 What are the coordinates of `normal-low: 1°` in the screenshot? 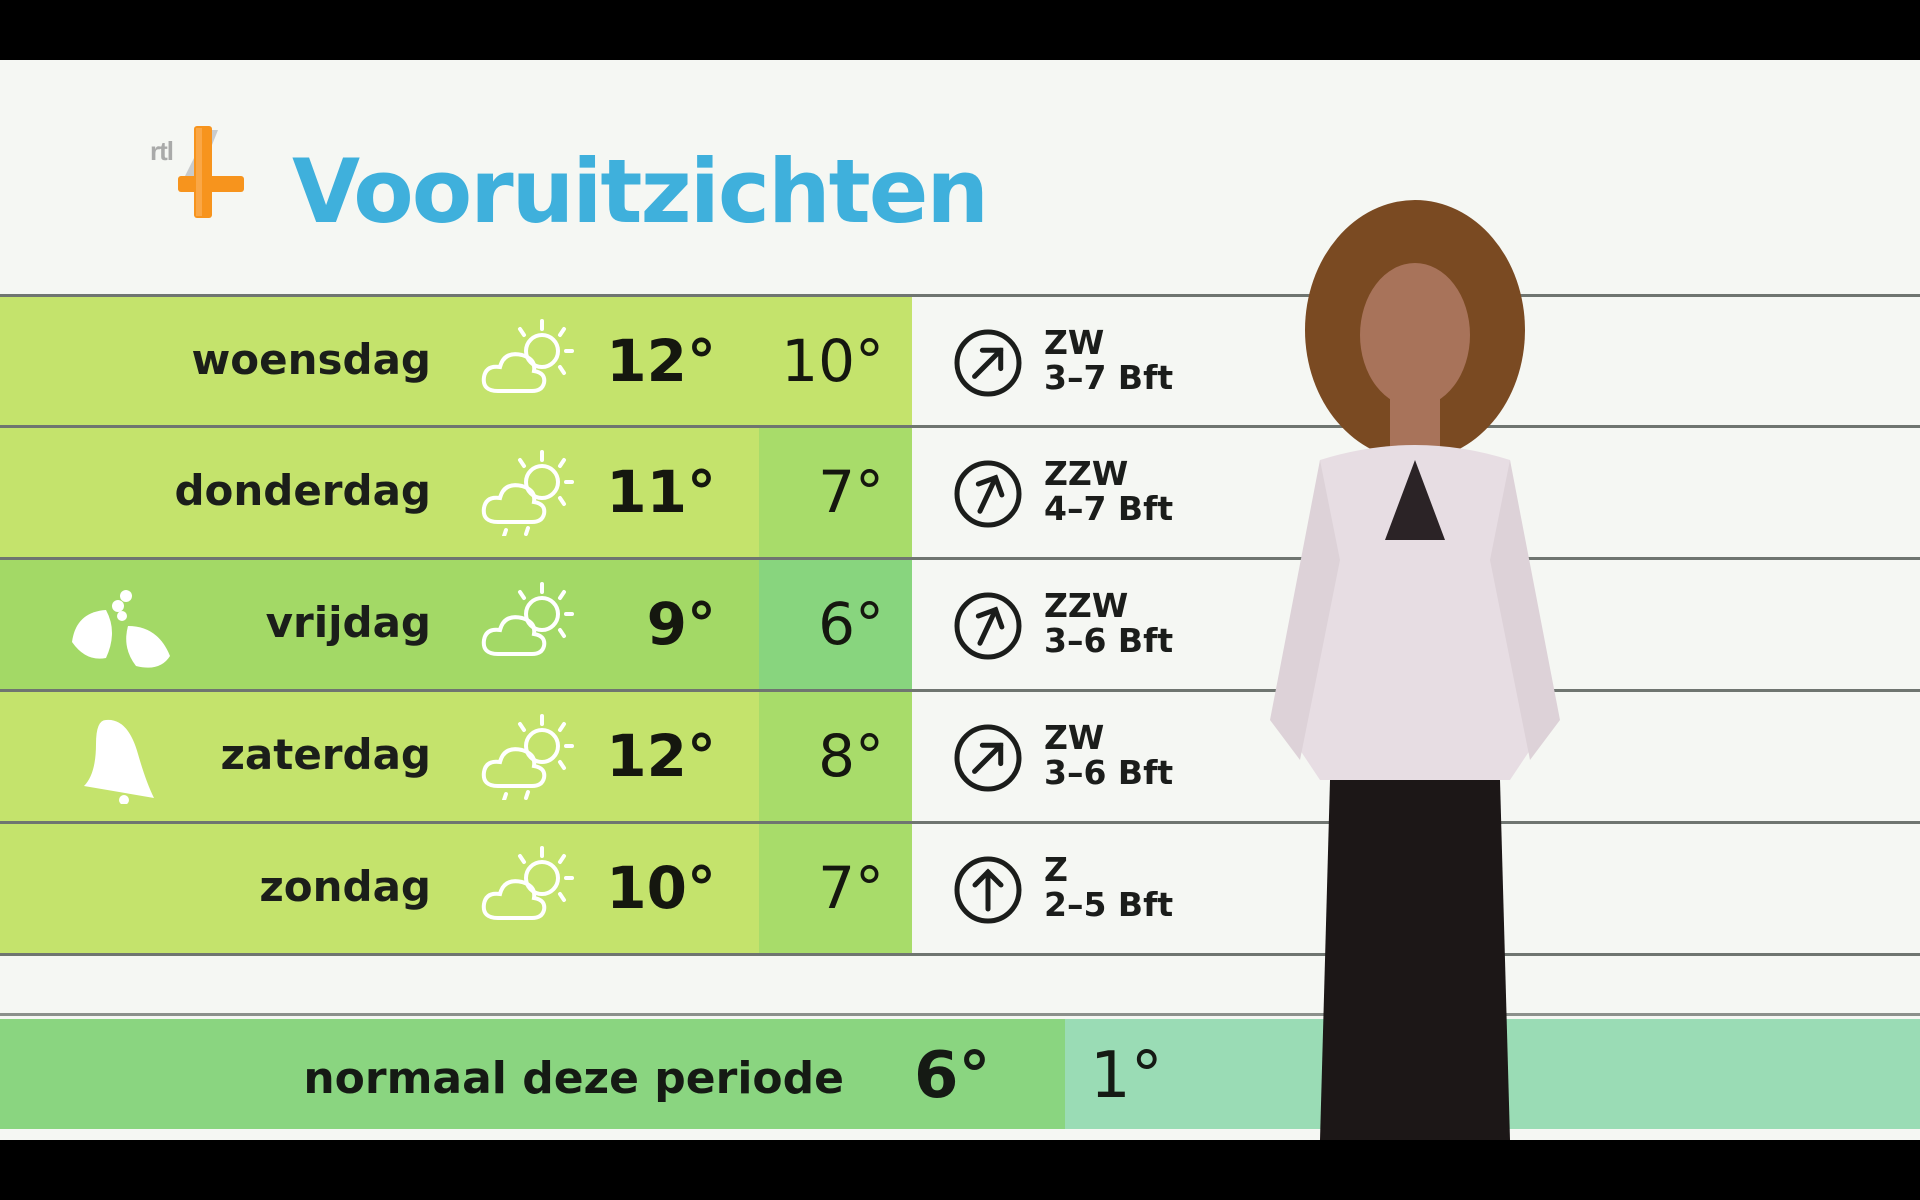 It's located at (1126, 1076).